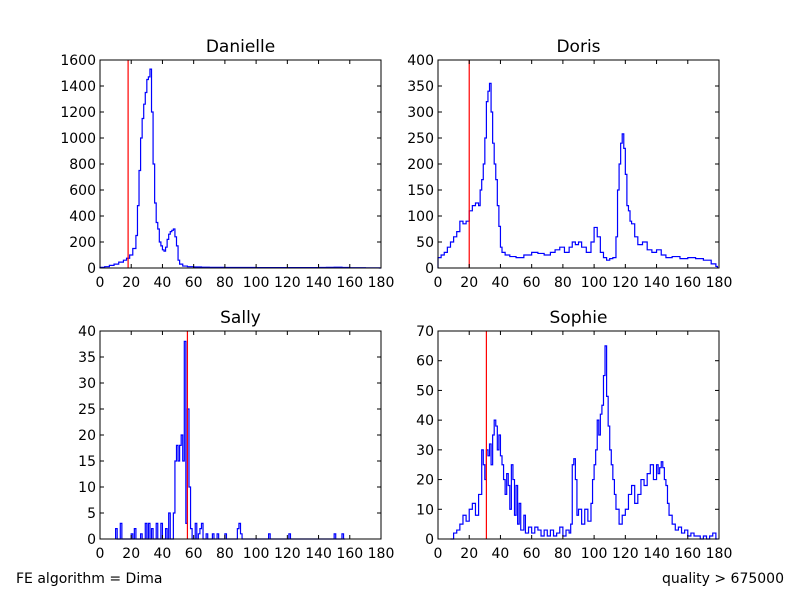  Describe the element at coordinates (240, 318) in the screenshot. I see `subplot-title: Sally` at that location.